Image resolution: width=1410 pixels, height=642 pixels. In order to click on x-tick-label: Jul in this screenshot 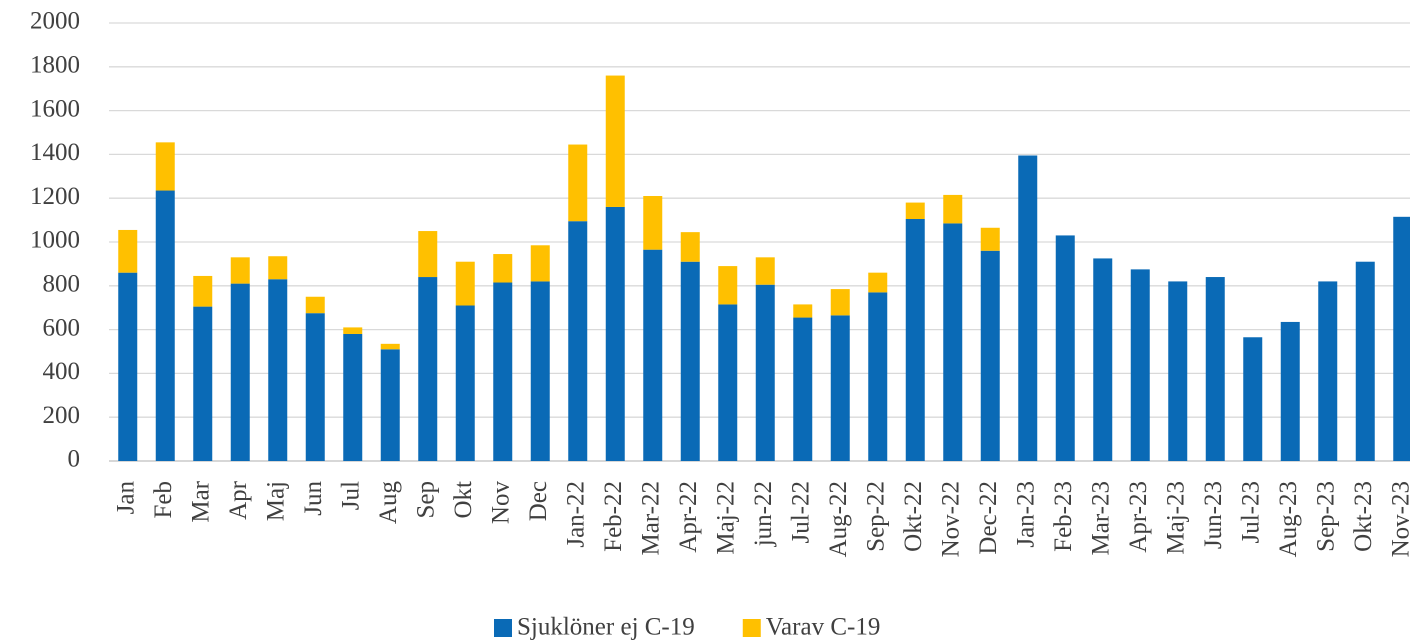, I will do `click(350, 495)`.